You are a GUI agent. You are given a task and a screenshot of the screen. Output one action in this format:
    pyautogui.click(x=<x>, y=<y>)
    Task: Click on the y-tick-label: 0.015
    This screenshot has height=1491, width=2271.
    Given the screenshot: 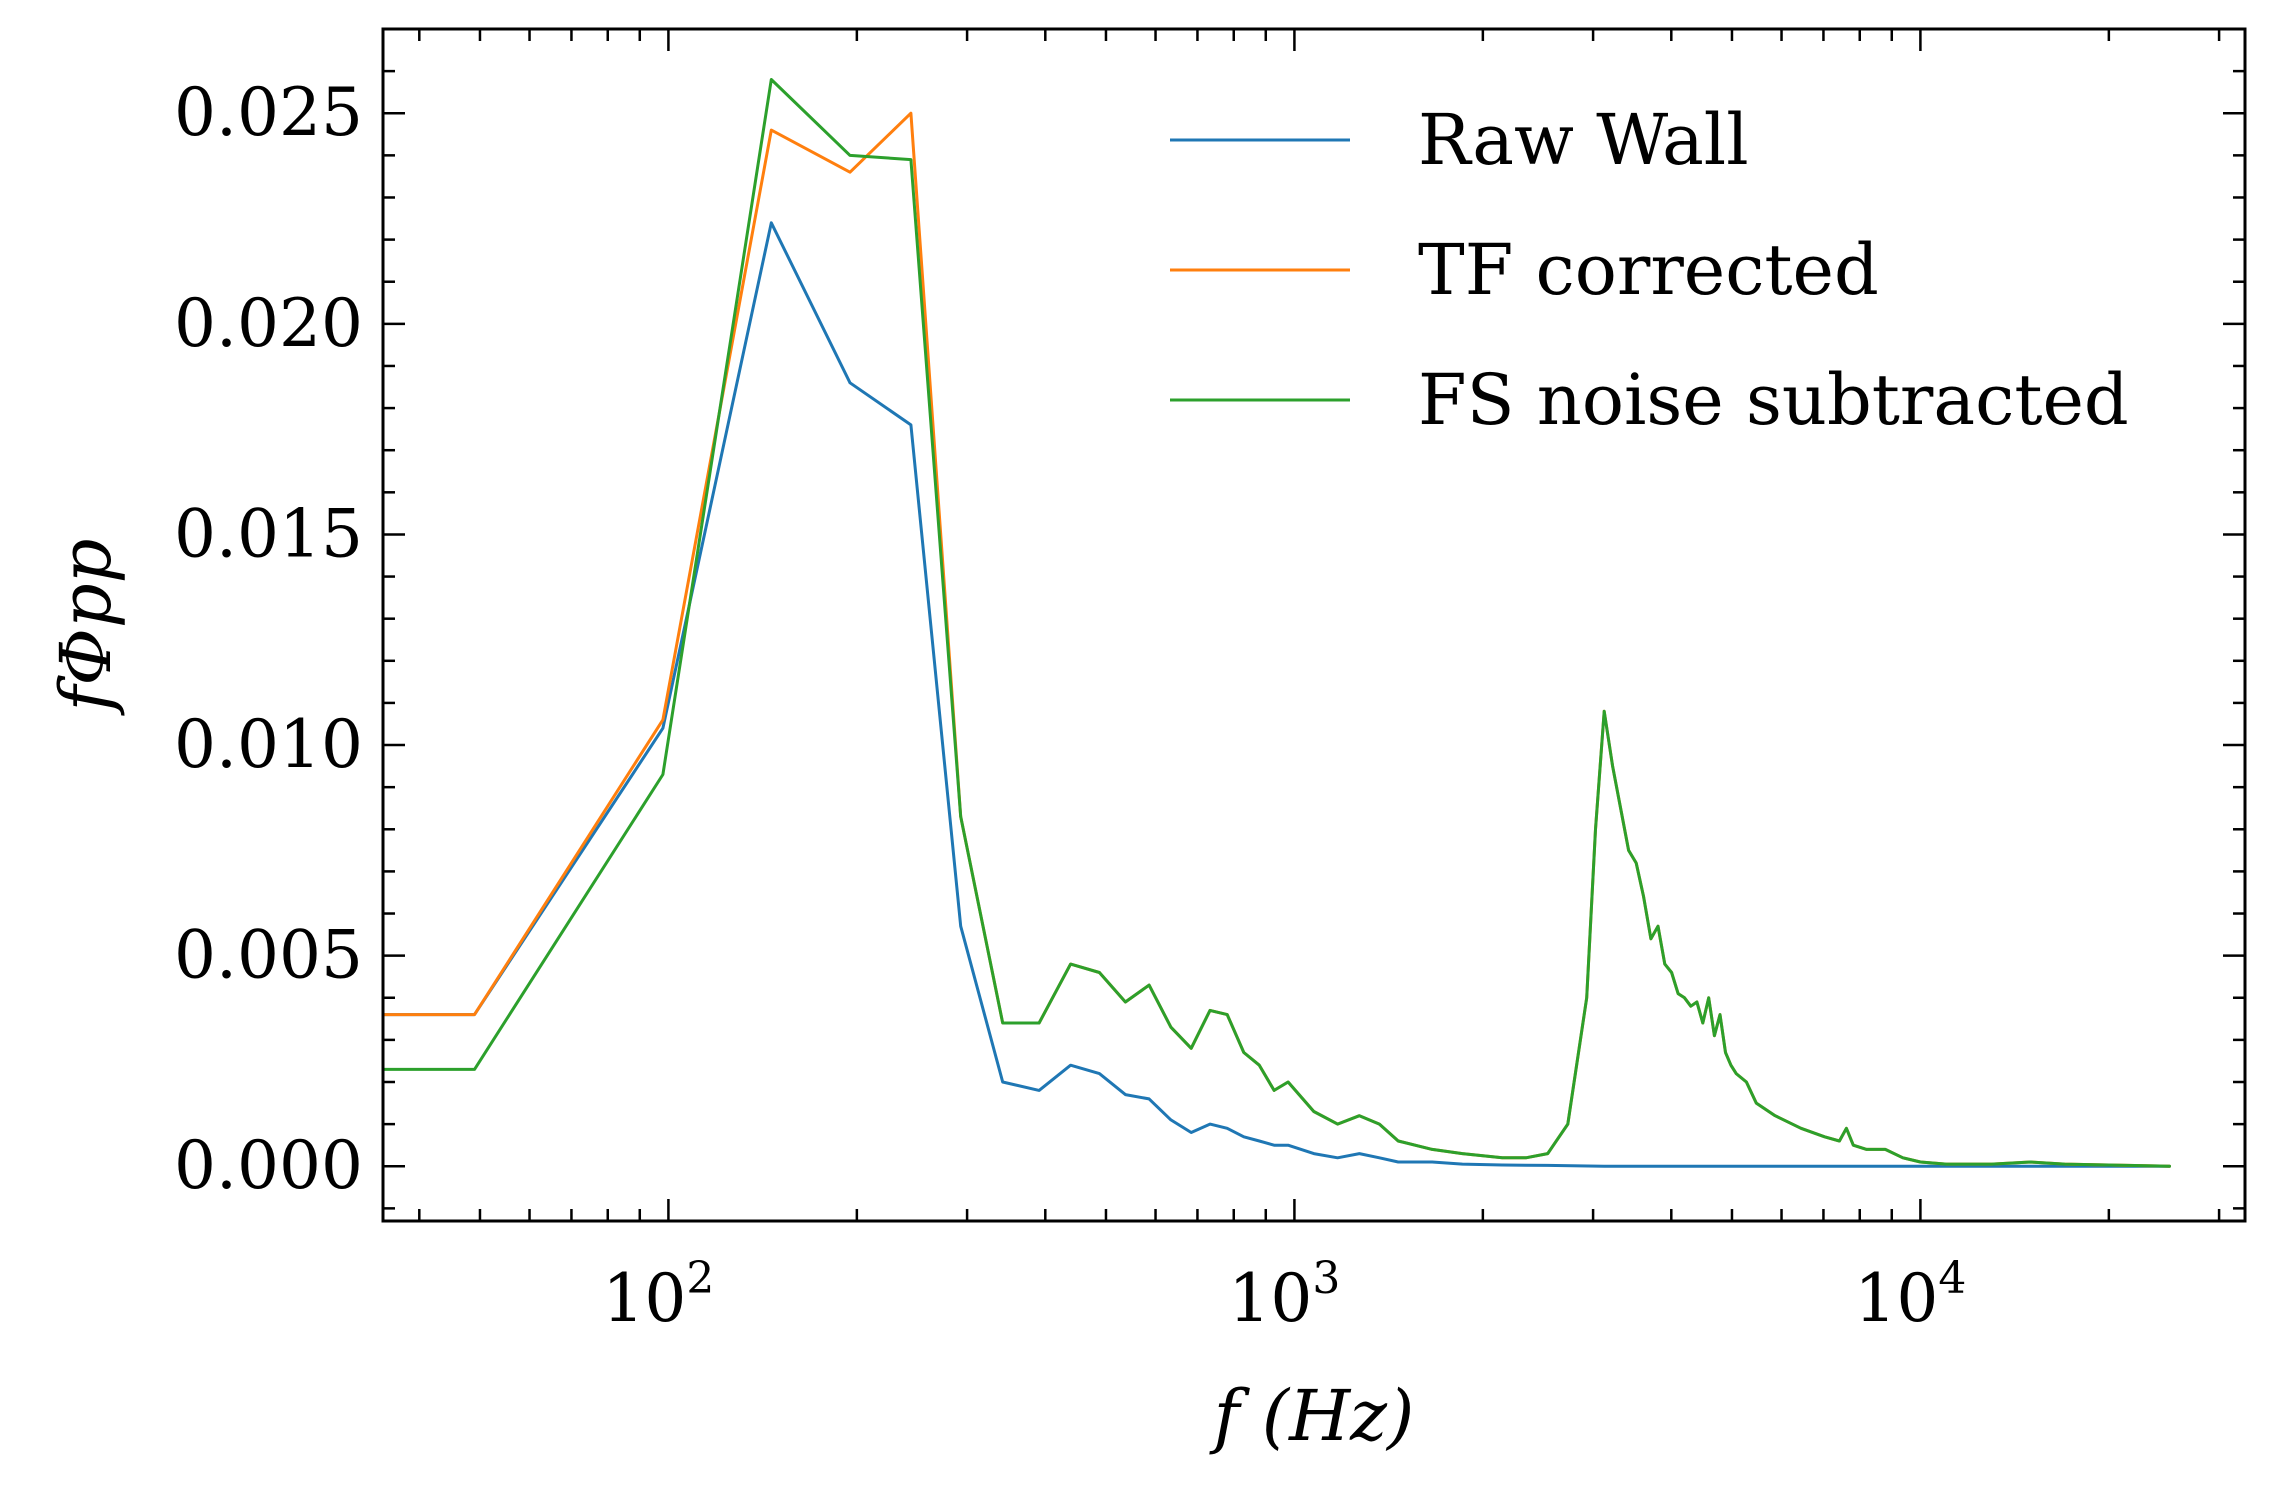 What is the action you would take?
    pyautogui.click(x=268, y=533)
    